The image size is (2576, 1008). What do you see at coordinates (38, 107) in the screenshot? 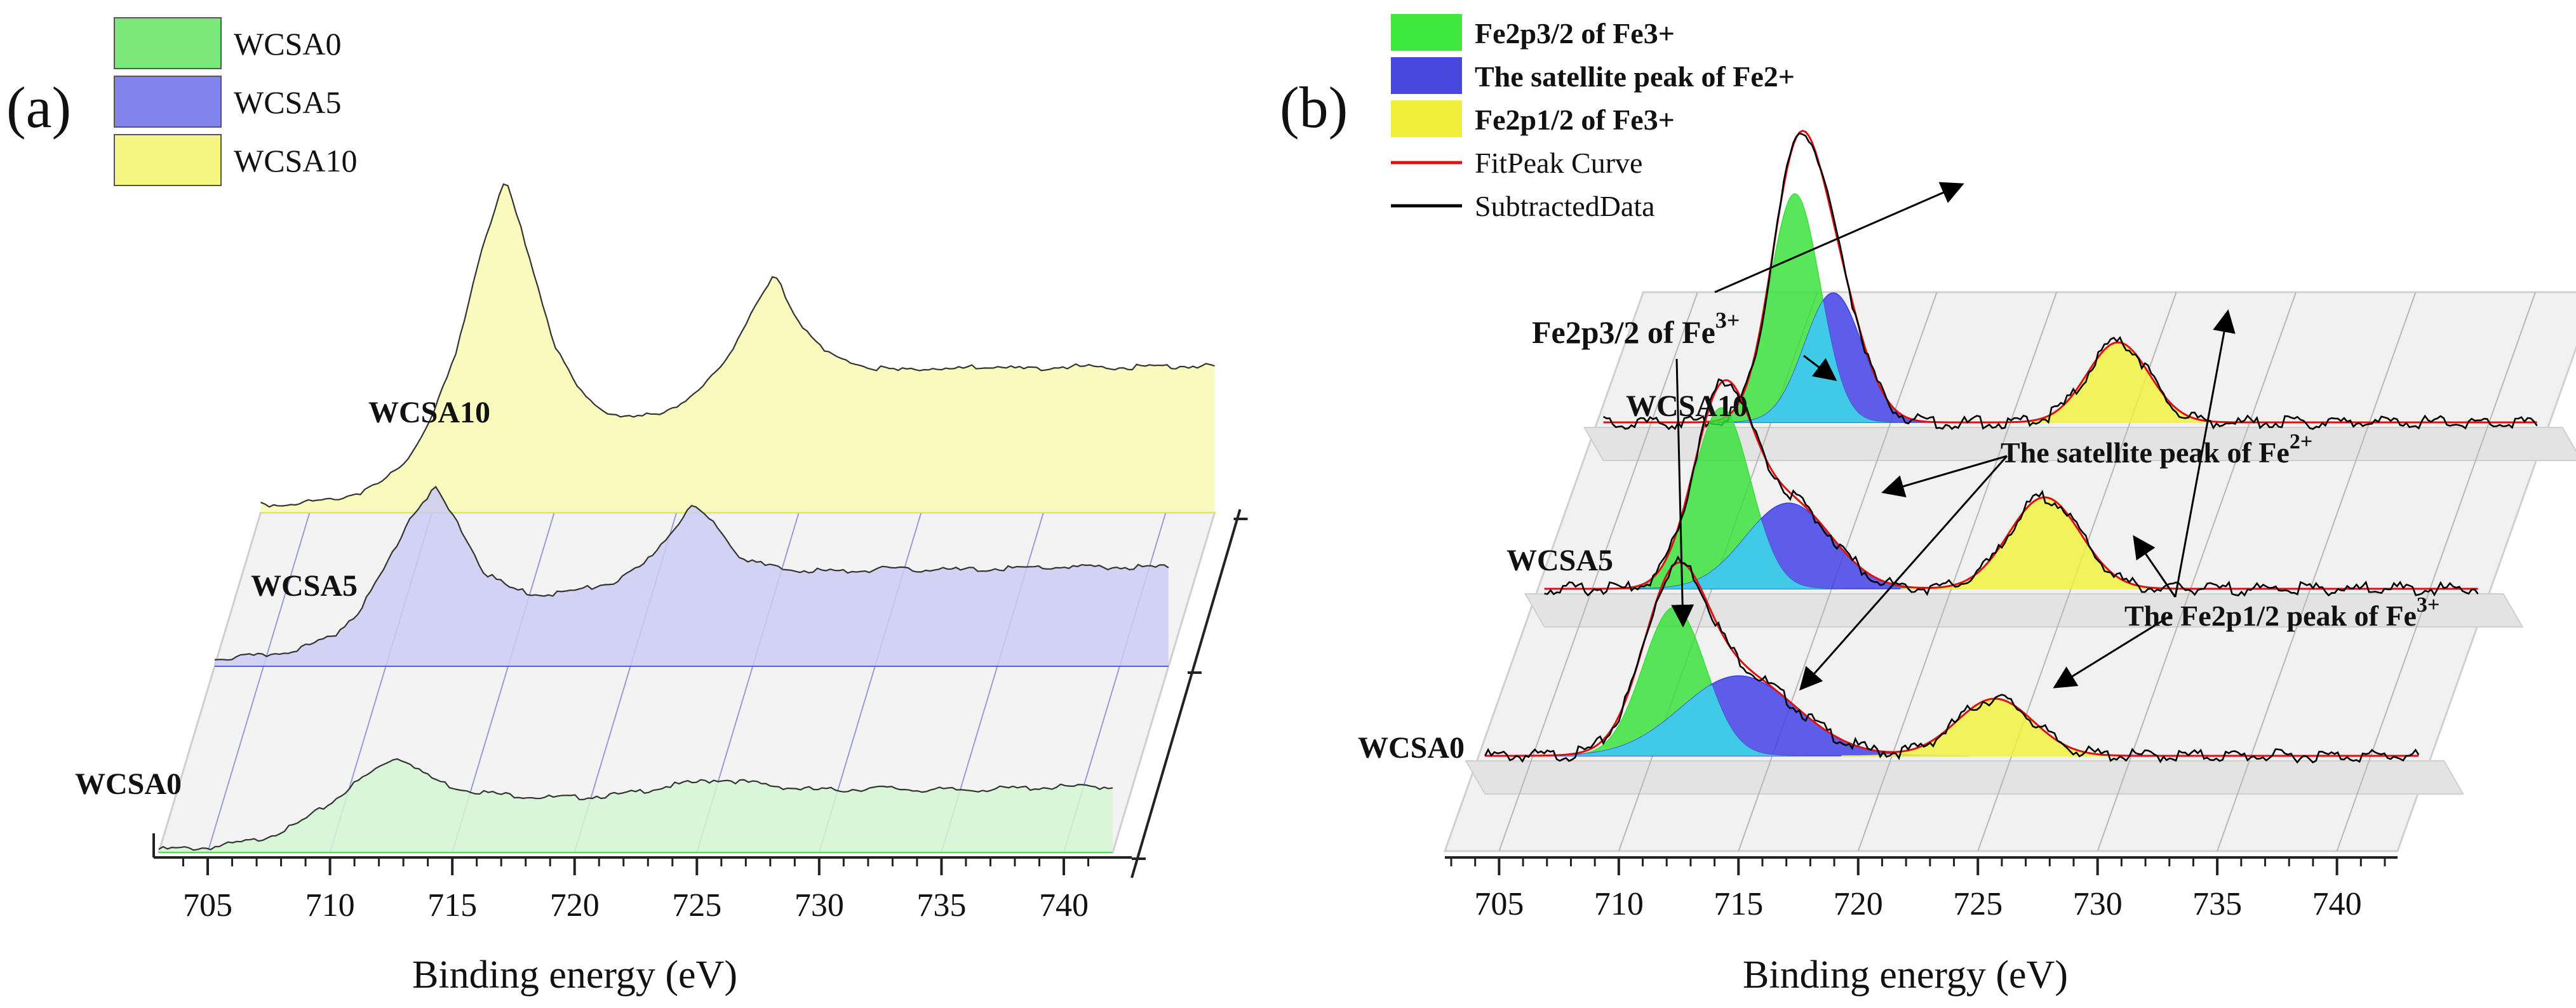
I see `panel-a-label: (a)` at bounding box center [38, 107].